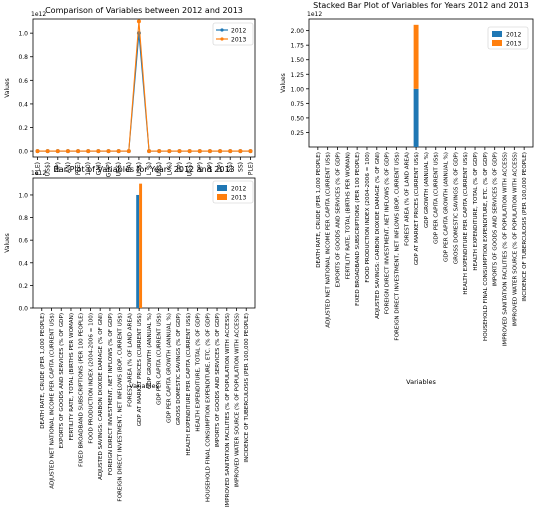  Describe the element at coordinates (222, 197) in the screenshot. I see `bar-legend-swatch-2013` at that location.